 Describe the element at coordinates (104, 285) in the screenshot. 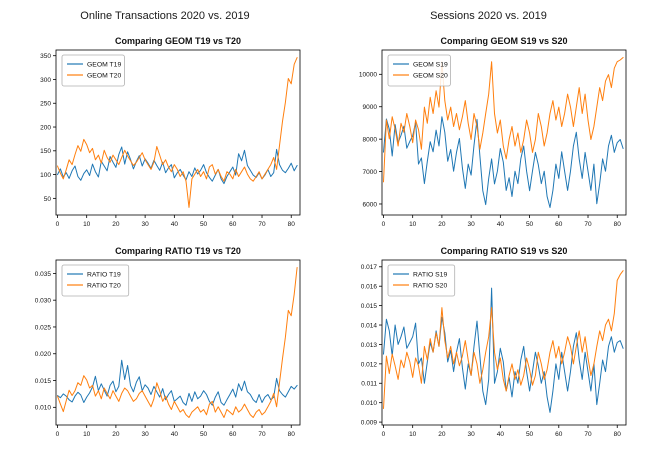

I see `legend-label: RATIO T20` at that location.